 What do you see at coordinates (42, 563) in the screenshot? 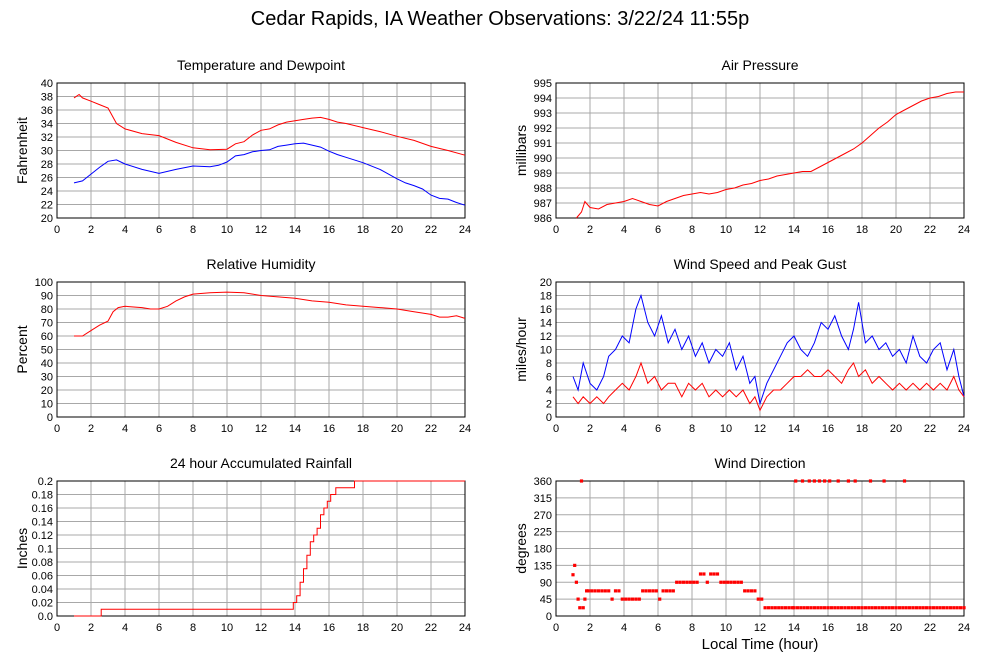
I see `y-tick-label: 0.08` at bounding box center [42, 563].